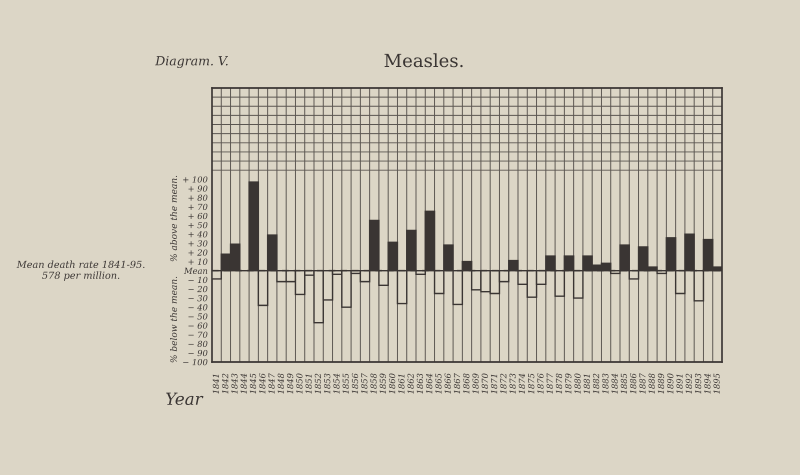  What do you see at coordinates (308, 384) in the screenshot?
I see `x-tick-label: 1851` at bounding box center [308, 384].